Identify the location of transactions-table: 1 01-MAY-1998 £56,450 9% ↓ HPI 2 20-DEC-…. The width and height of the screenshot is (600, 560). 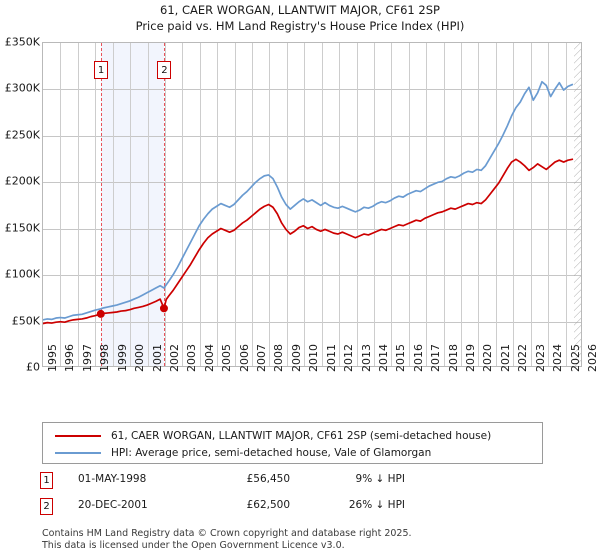
(250, 498).